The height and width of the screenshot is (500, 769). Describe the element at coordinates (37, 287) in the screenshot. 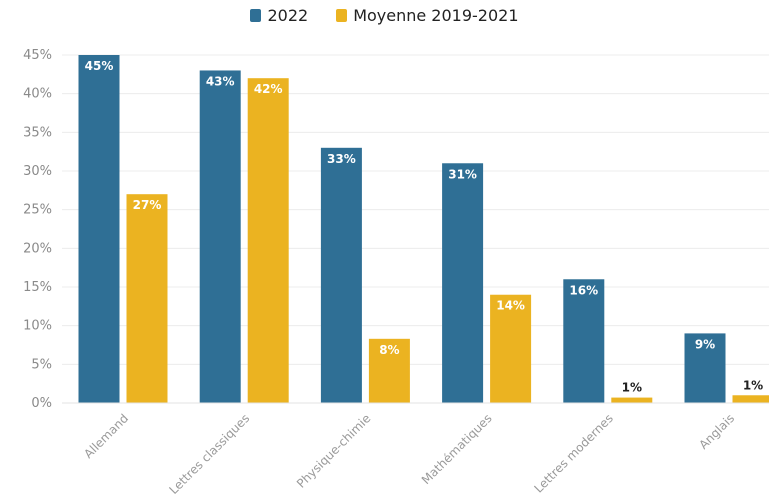

I see `y-tick-label-15: 15%` at that location.